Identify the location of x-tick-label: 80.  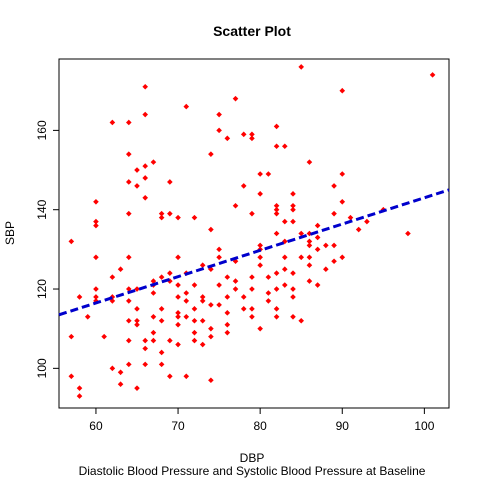
(260, 426).